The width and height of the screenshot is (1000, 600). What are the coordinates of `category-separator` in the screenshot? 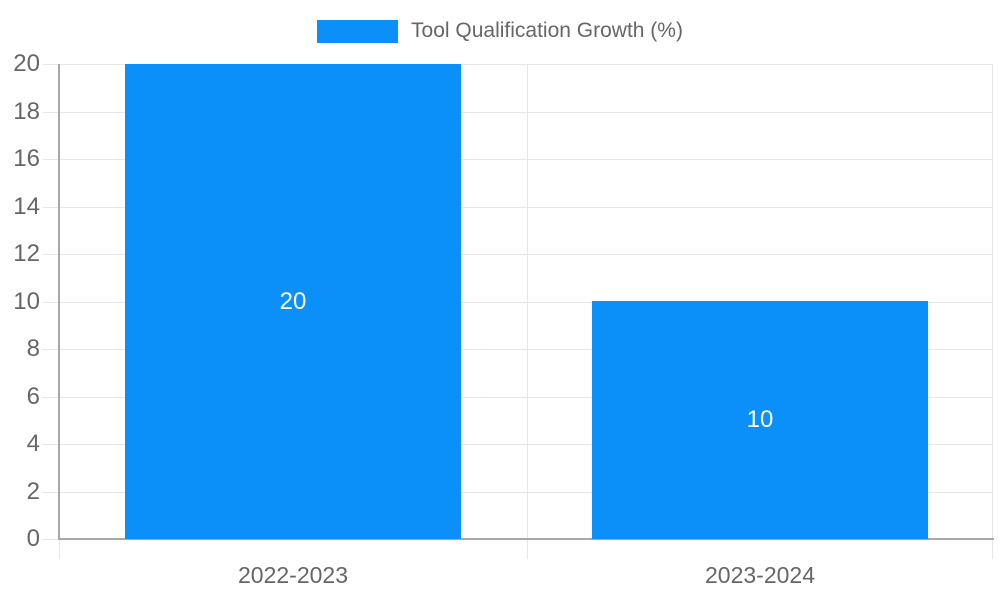 It's located at (527, 311).